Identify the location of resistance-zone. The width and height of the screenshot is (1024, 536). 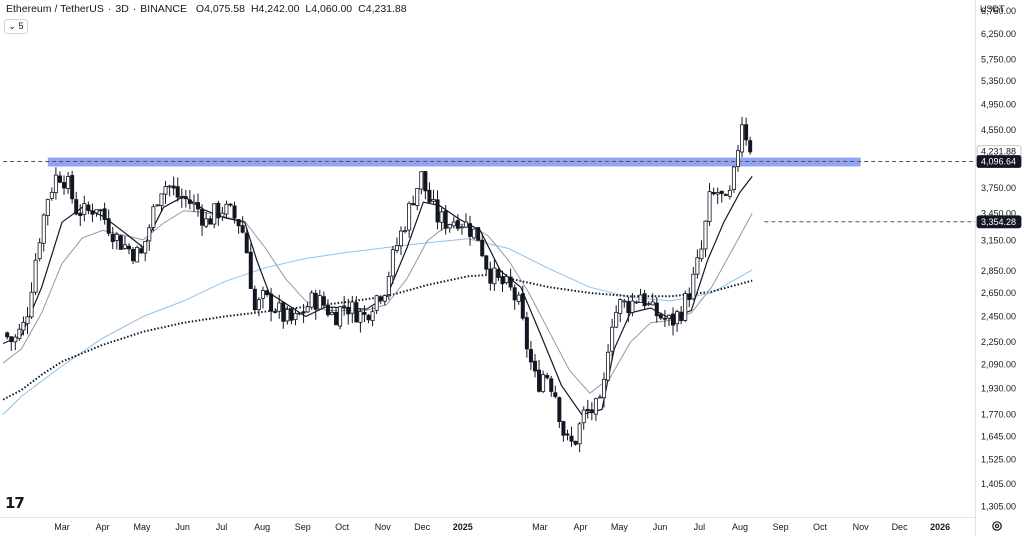
(454, 162).